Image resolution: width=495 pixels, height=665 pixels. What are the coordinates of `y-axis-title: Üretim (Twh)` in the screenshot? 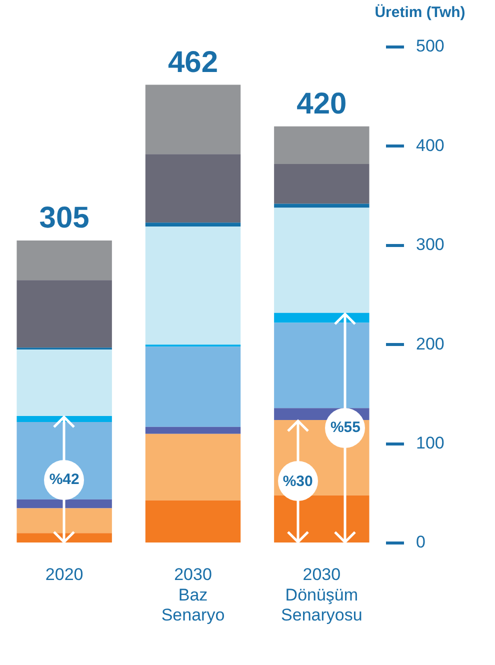 It's located at (420, 13).